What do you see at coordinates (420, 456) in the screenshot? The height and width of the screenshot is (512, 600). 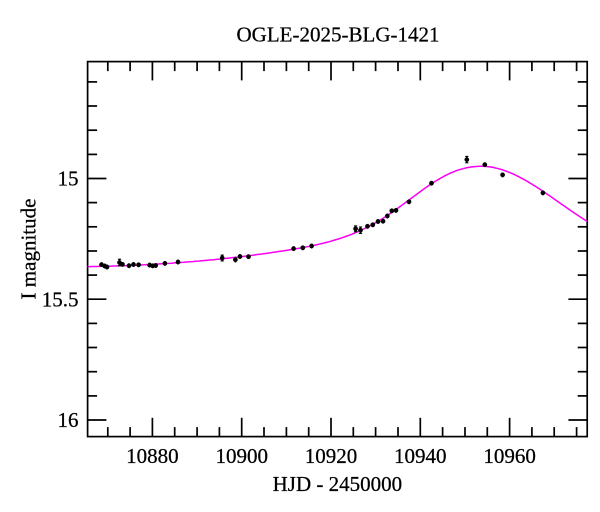 I see `svg-text: 10940` at bounding box center [420, 456].